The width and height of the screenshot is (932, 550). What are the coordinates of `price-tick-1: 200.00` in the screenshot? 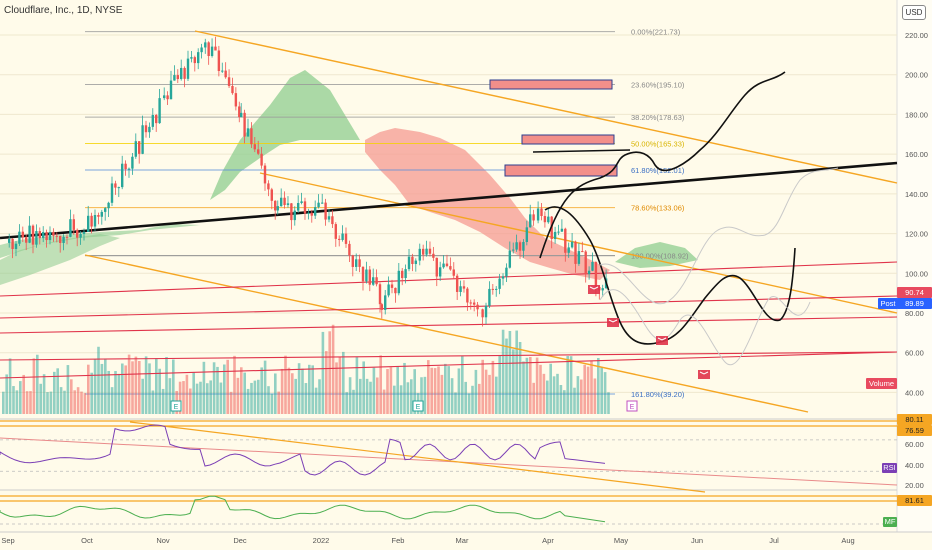 It's located at (916, 75).